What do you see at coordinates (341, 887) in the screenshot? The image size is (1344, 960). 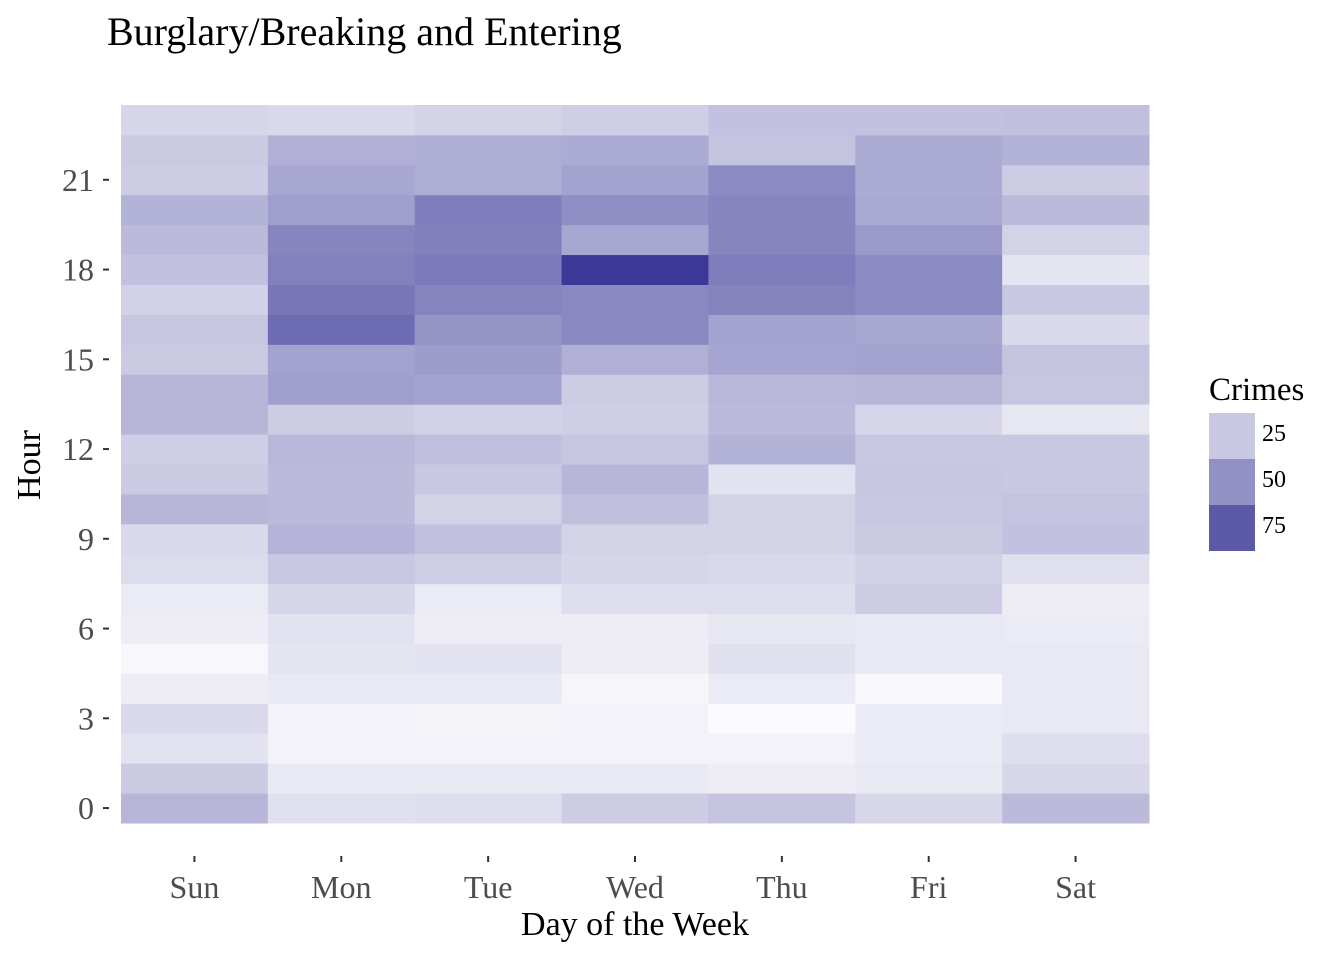 I see `x-tick-label: Mon` at bounding box center [341, 887].